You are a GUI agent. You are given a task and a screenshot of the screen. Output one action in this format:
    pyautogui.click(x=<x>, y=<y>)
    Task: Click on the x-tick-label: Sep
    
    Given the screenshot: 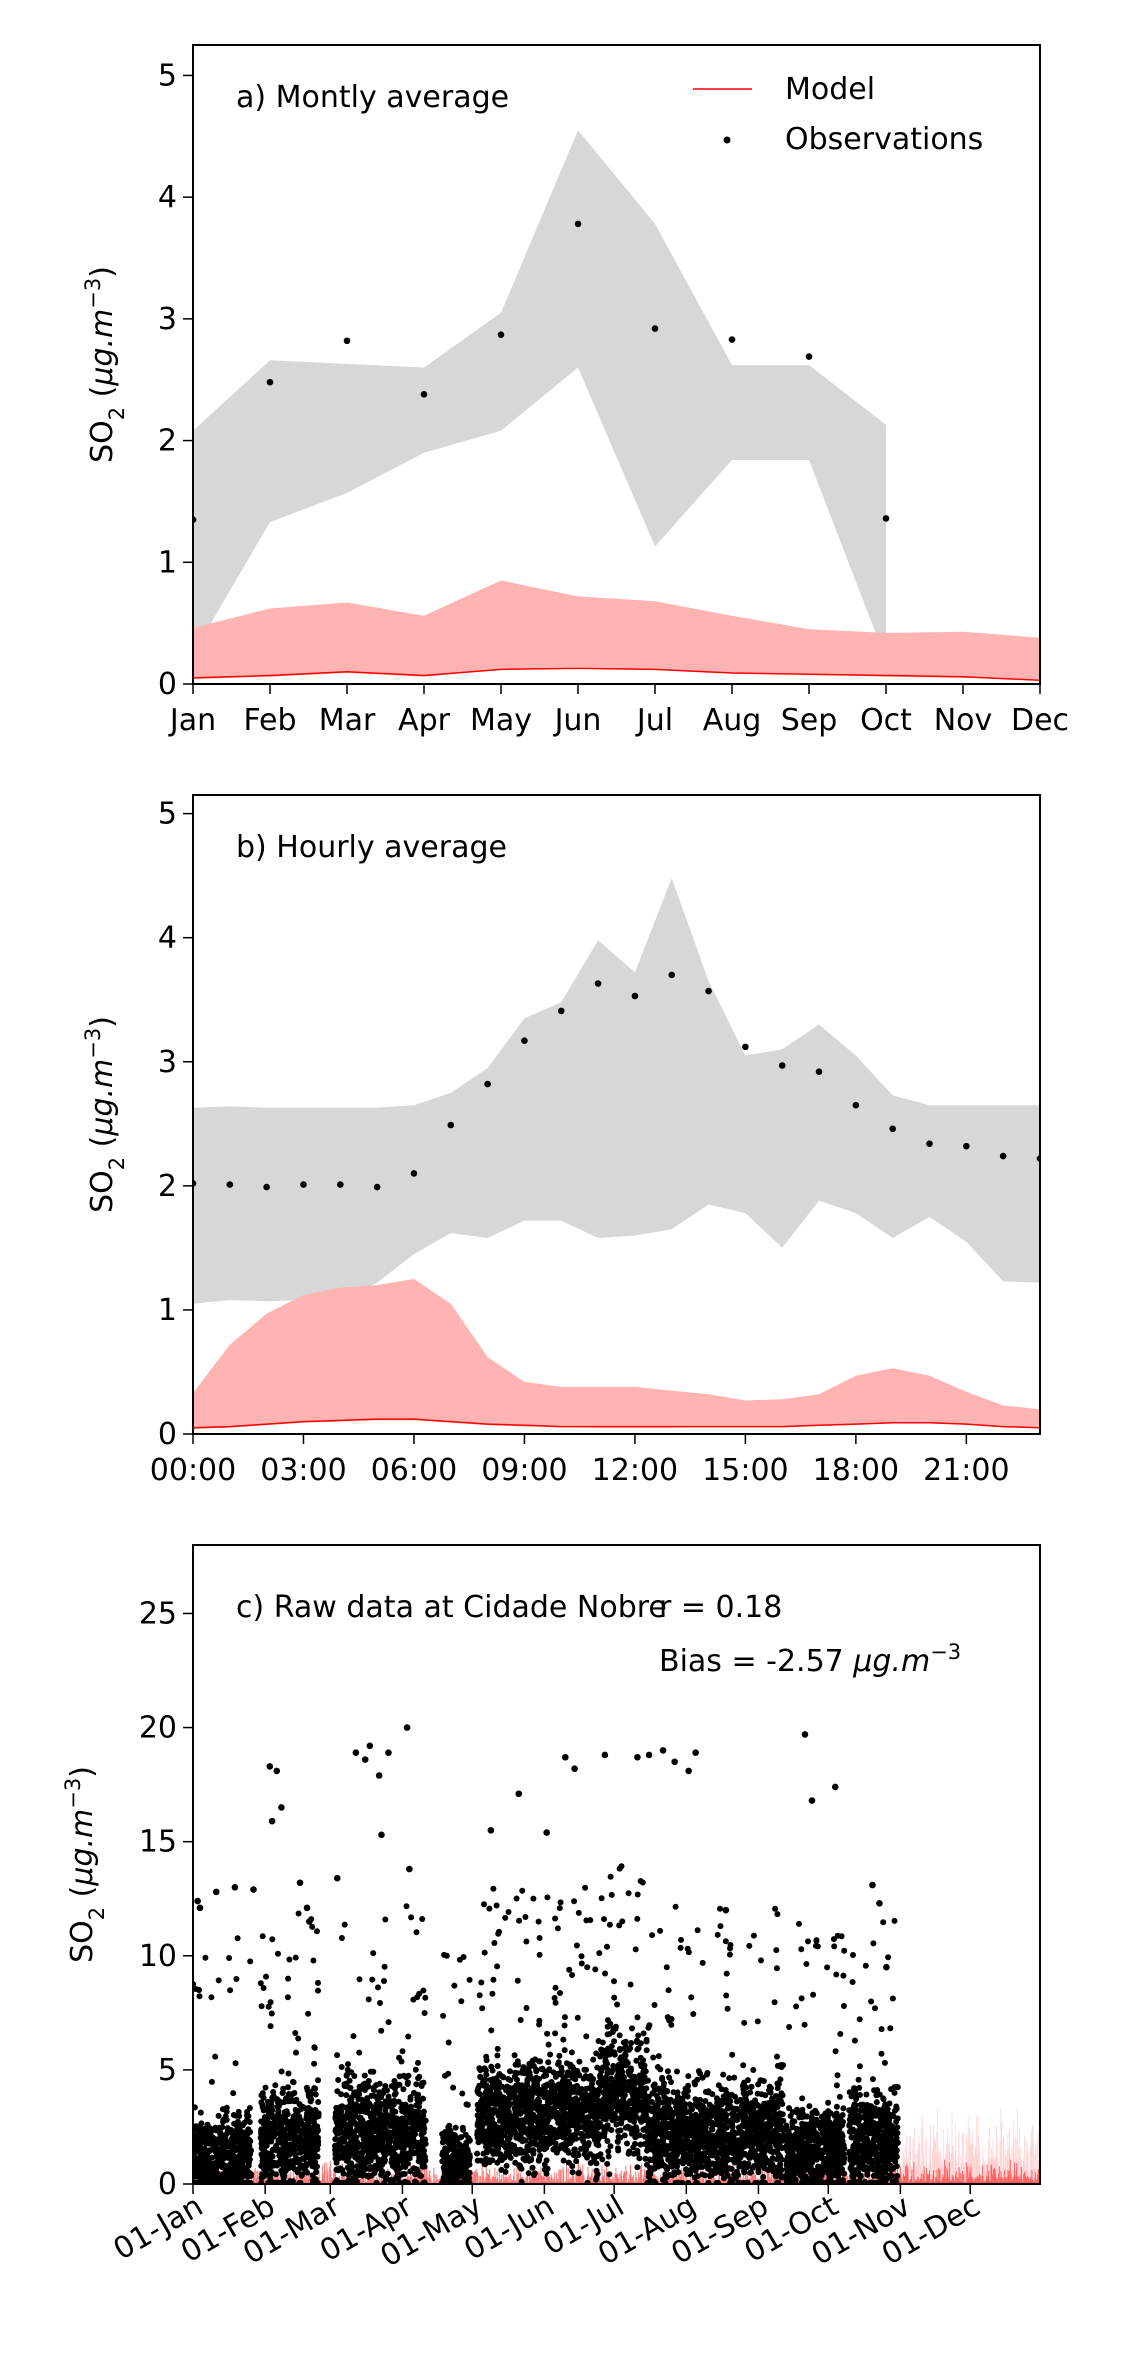 What is the action you would take?
    pyautogui.click(x=809, y=720)
    